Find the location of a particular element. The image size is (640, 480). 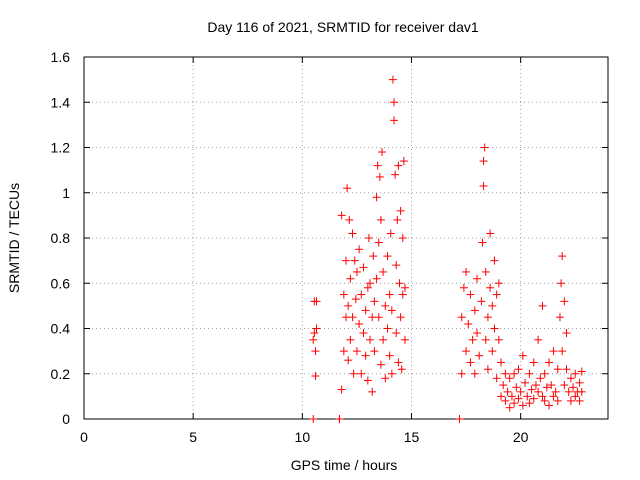

y-tick-label: 0 is located at coordinates (66, 419).